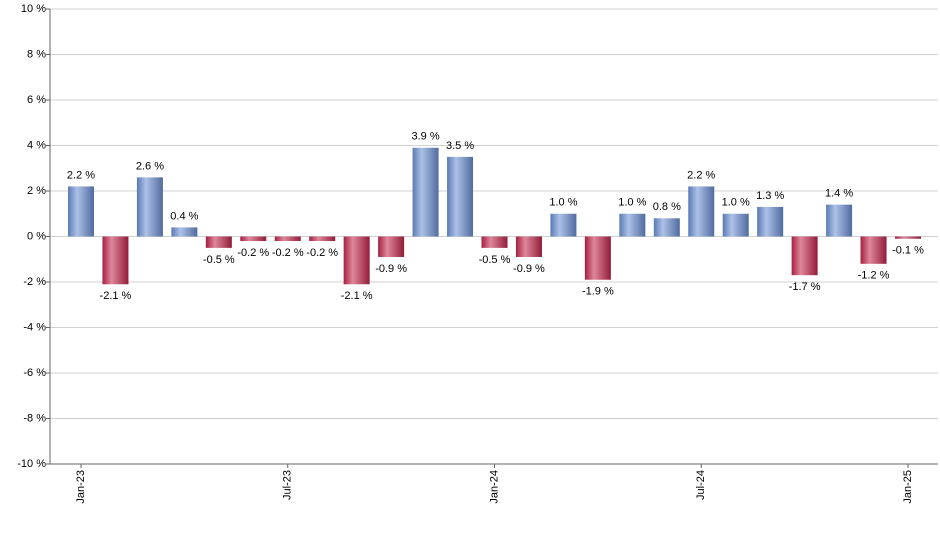  Describe the element at coordinates (426, 137) in the screenshot. I see `value-label: 3.9 %` at that location.